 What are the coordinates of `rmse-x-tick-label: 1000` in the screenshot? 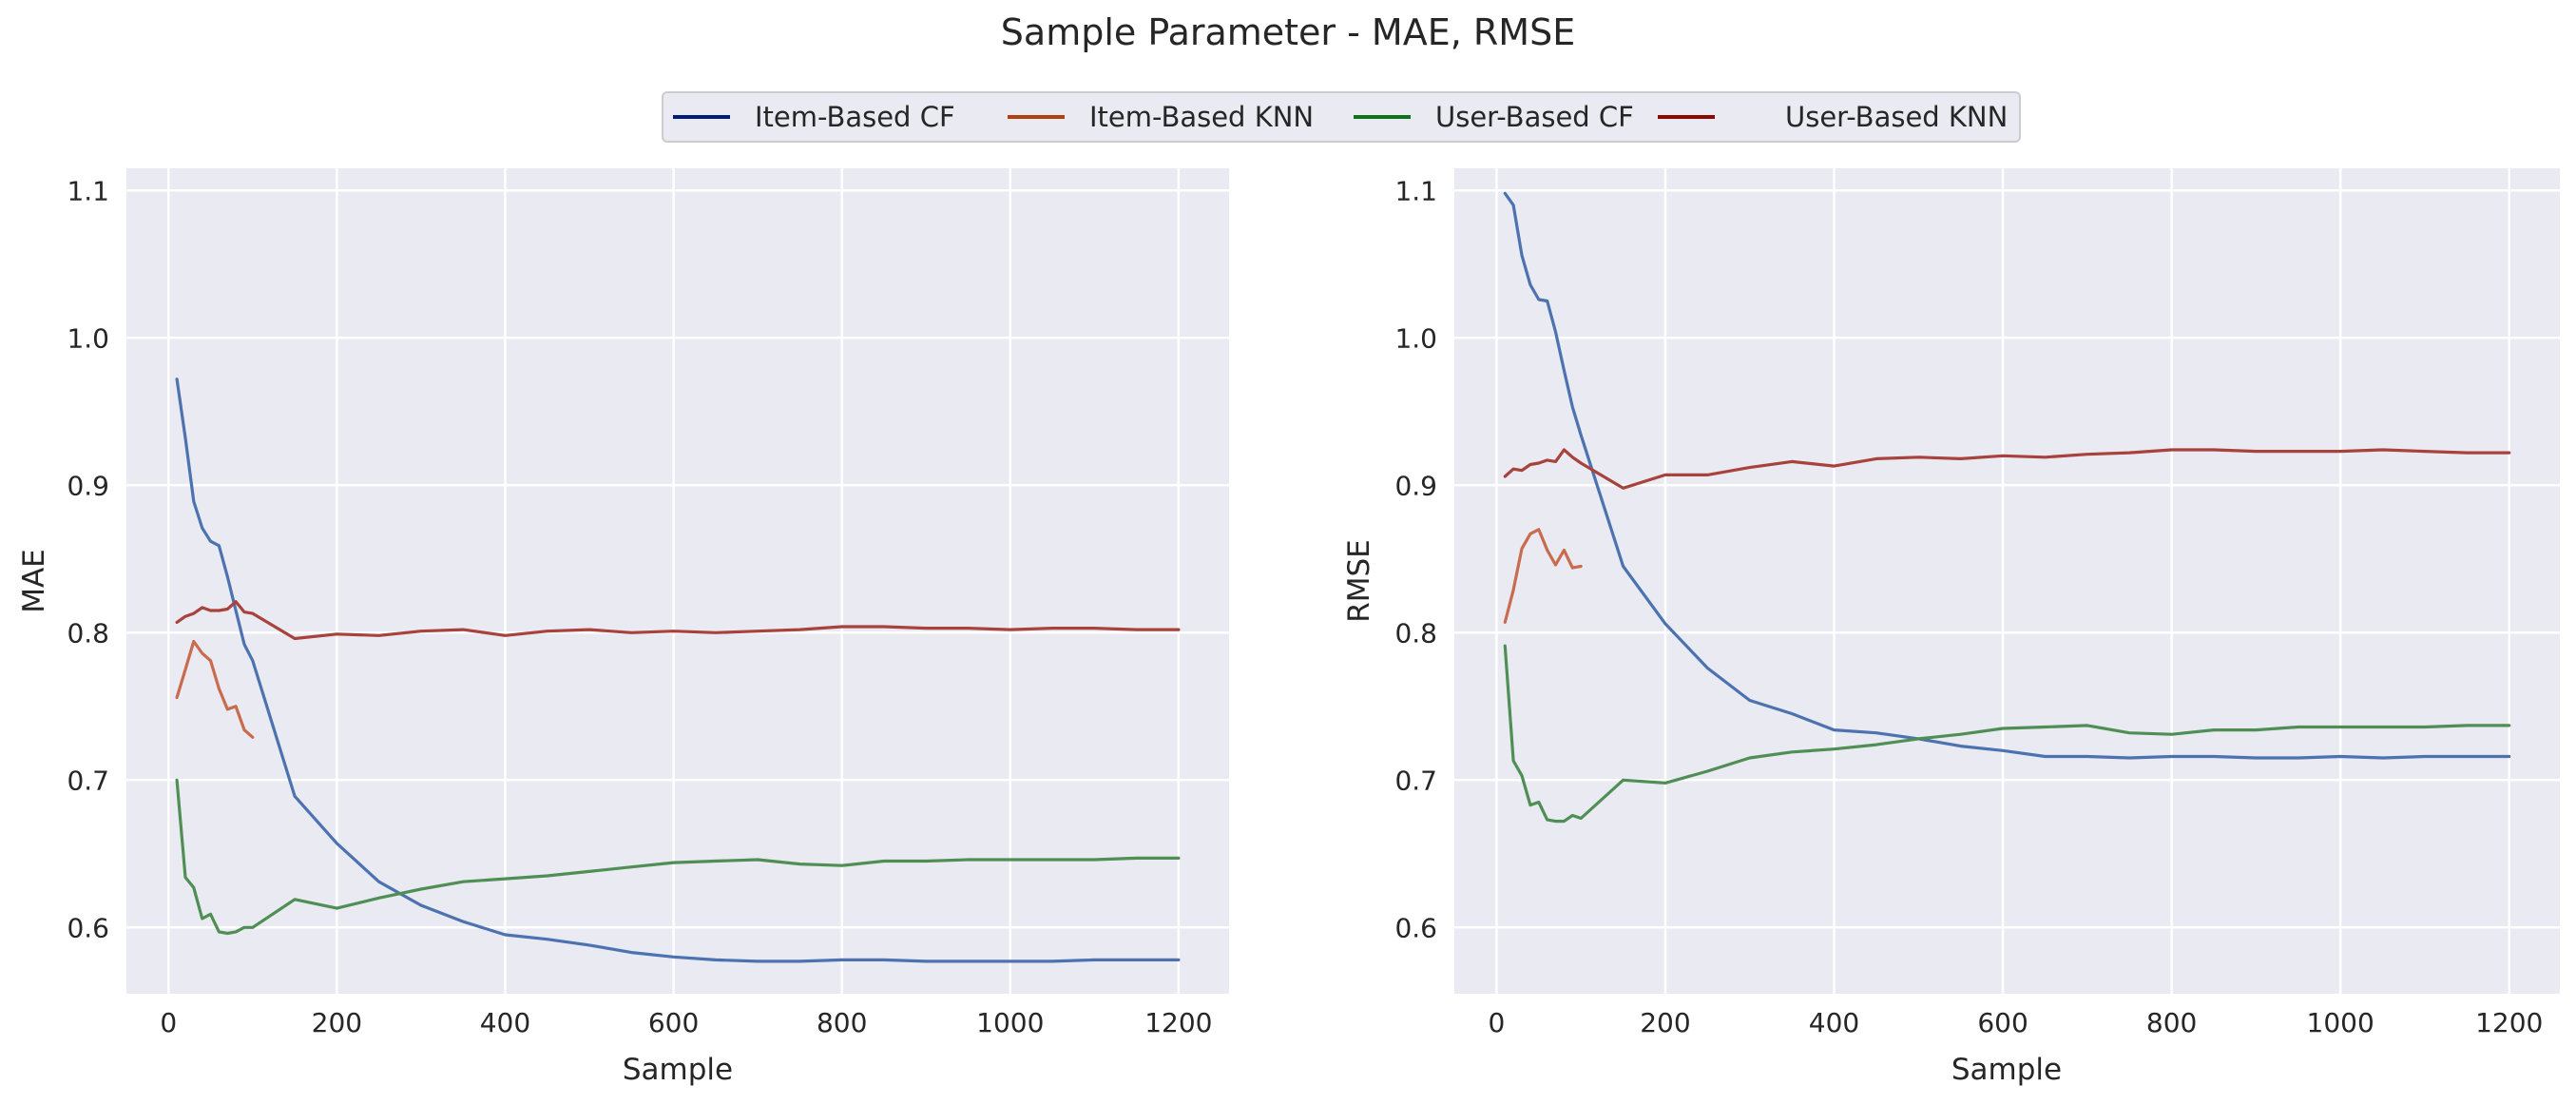 It's located at (2340, 1022).